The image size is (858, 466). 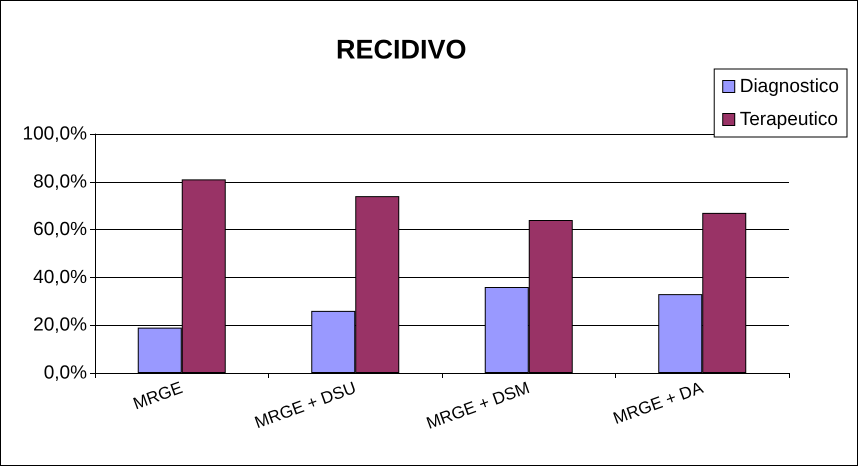 What do you see at coordinates (789, 119) in the screenshot?
I see `legend-label: Terapeutico` at bounding box center [789, 119].